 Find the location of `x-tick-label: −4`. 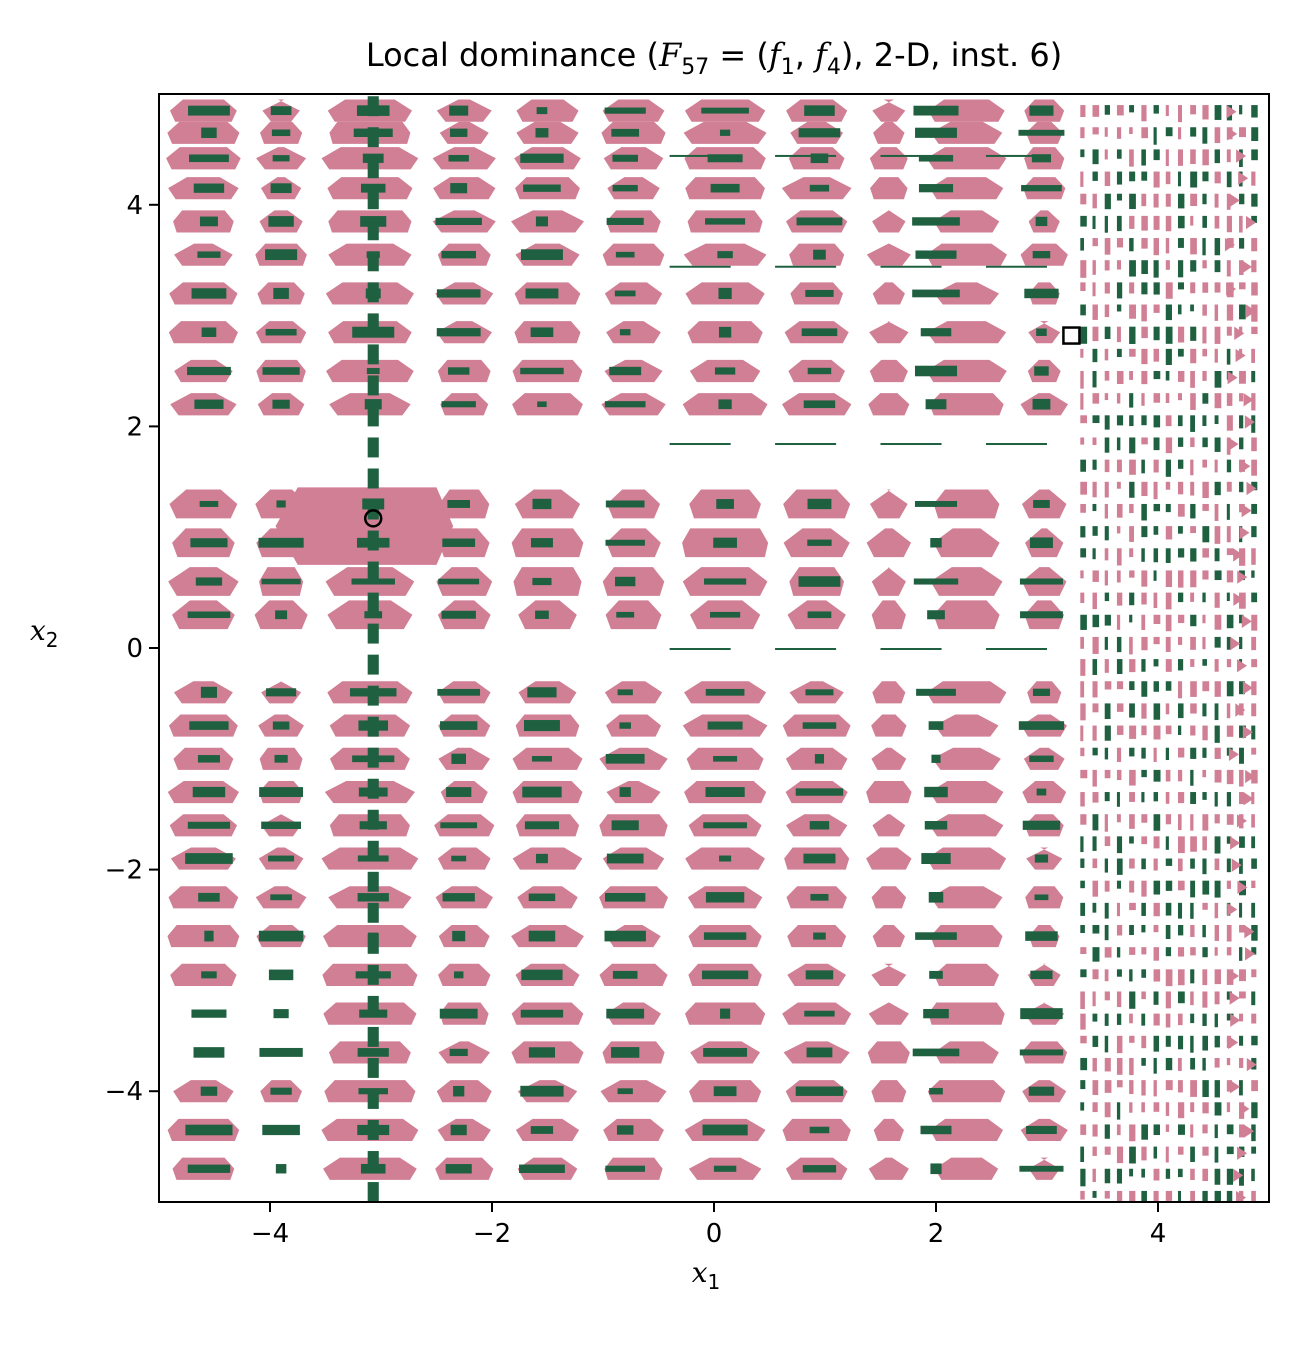

x-tick-label: −4 is located at coordinates (270, 1234).